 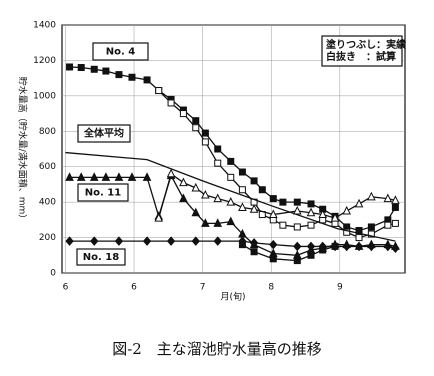 I want to click on legend-box, so click(x=362, y=51).